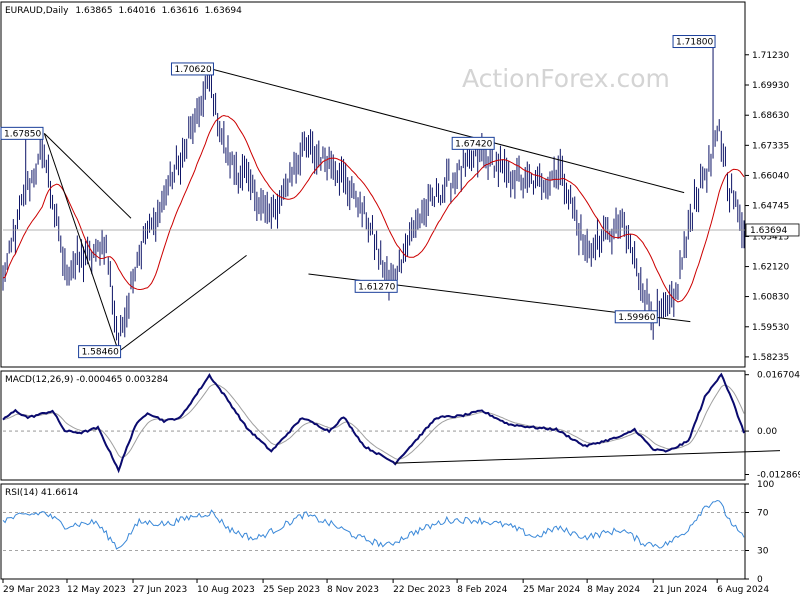 The height and width of the screenshot is (600, 800). Describe the element at coordinates (763, 552) in the screenshot. I see `rsi-axis-label: 30` at that location.